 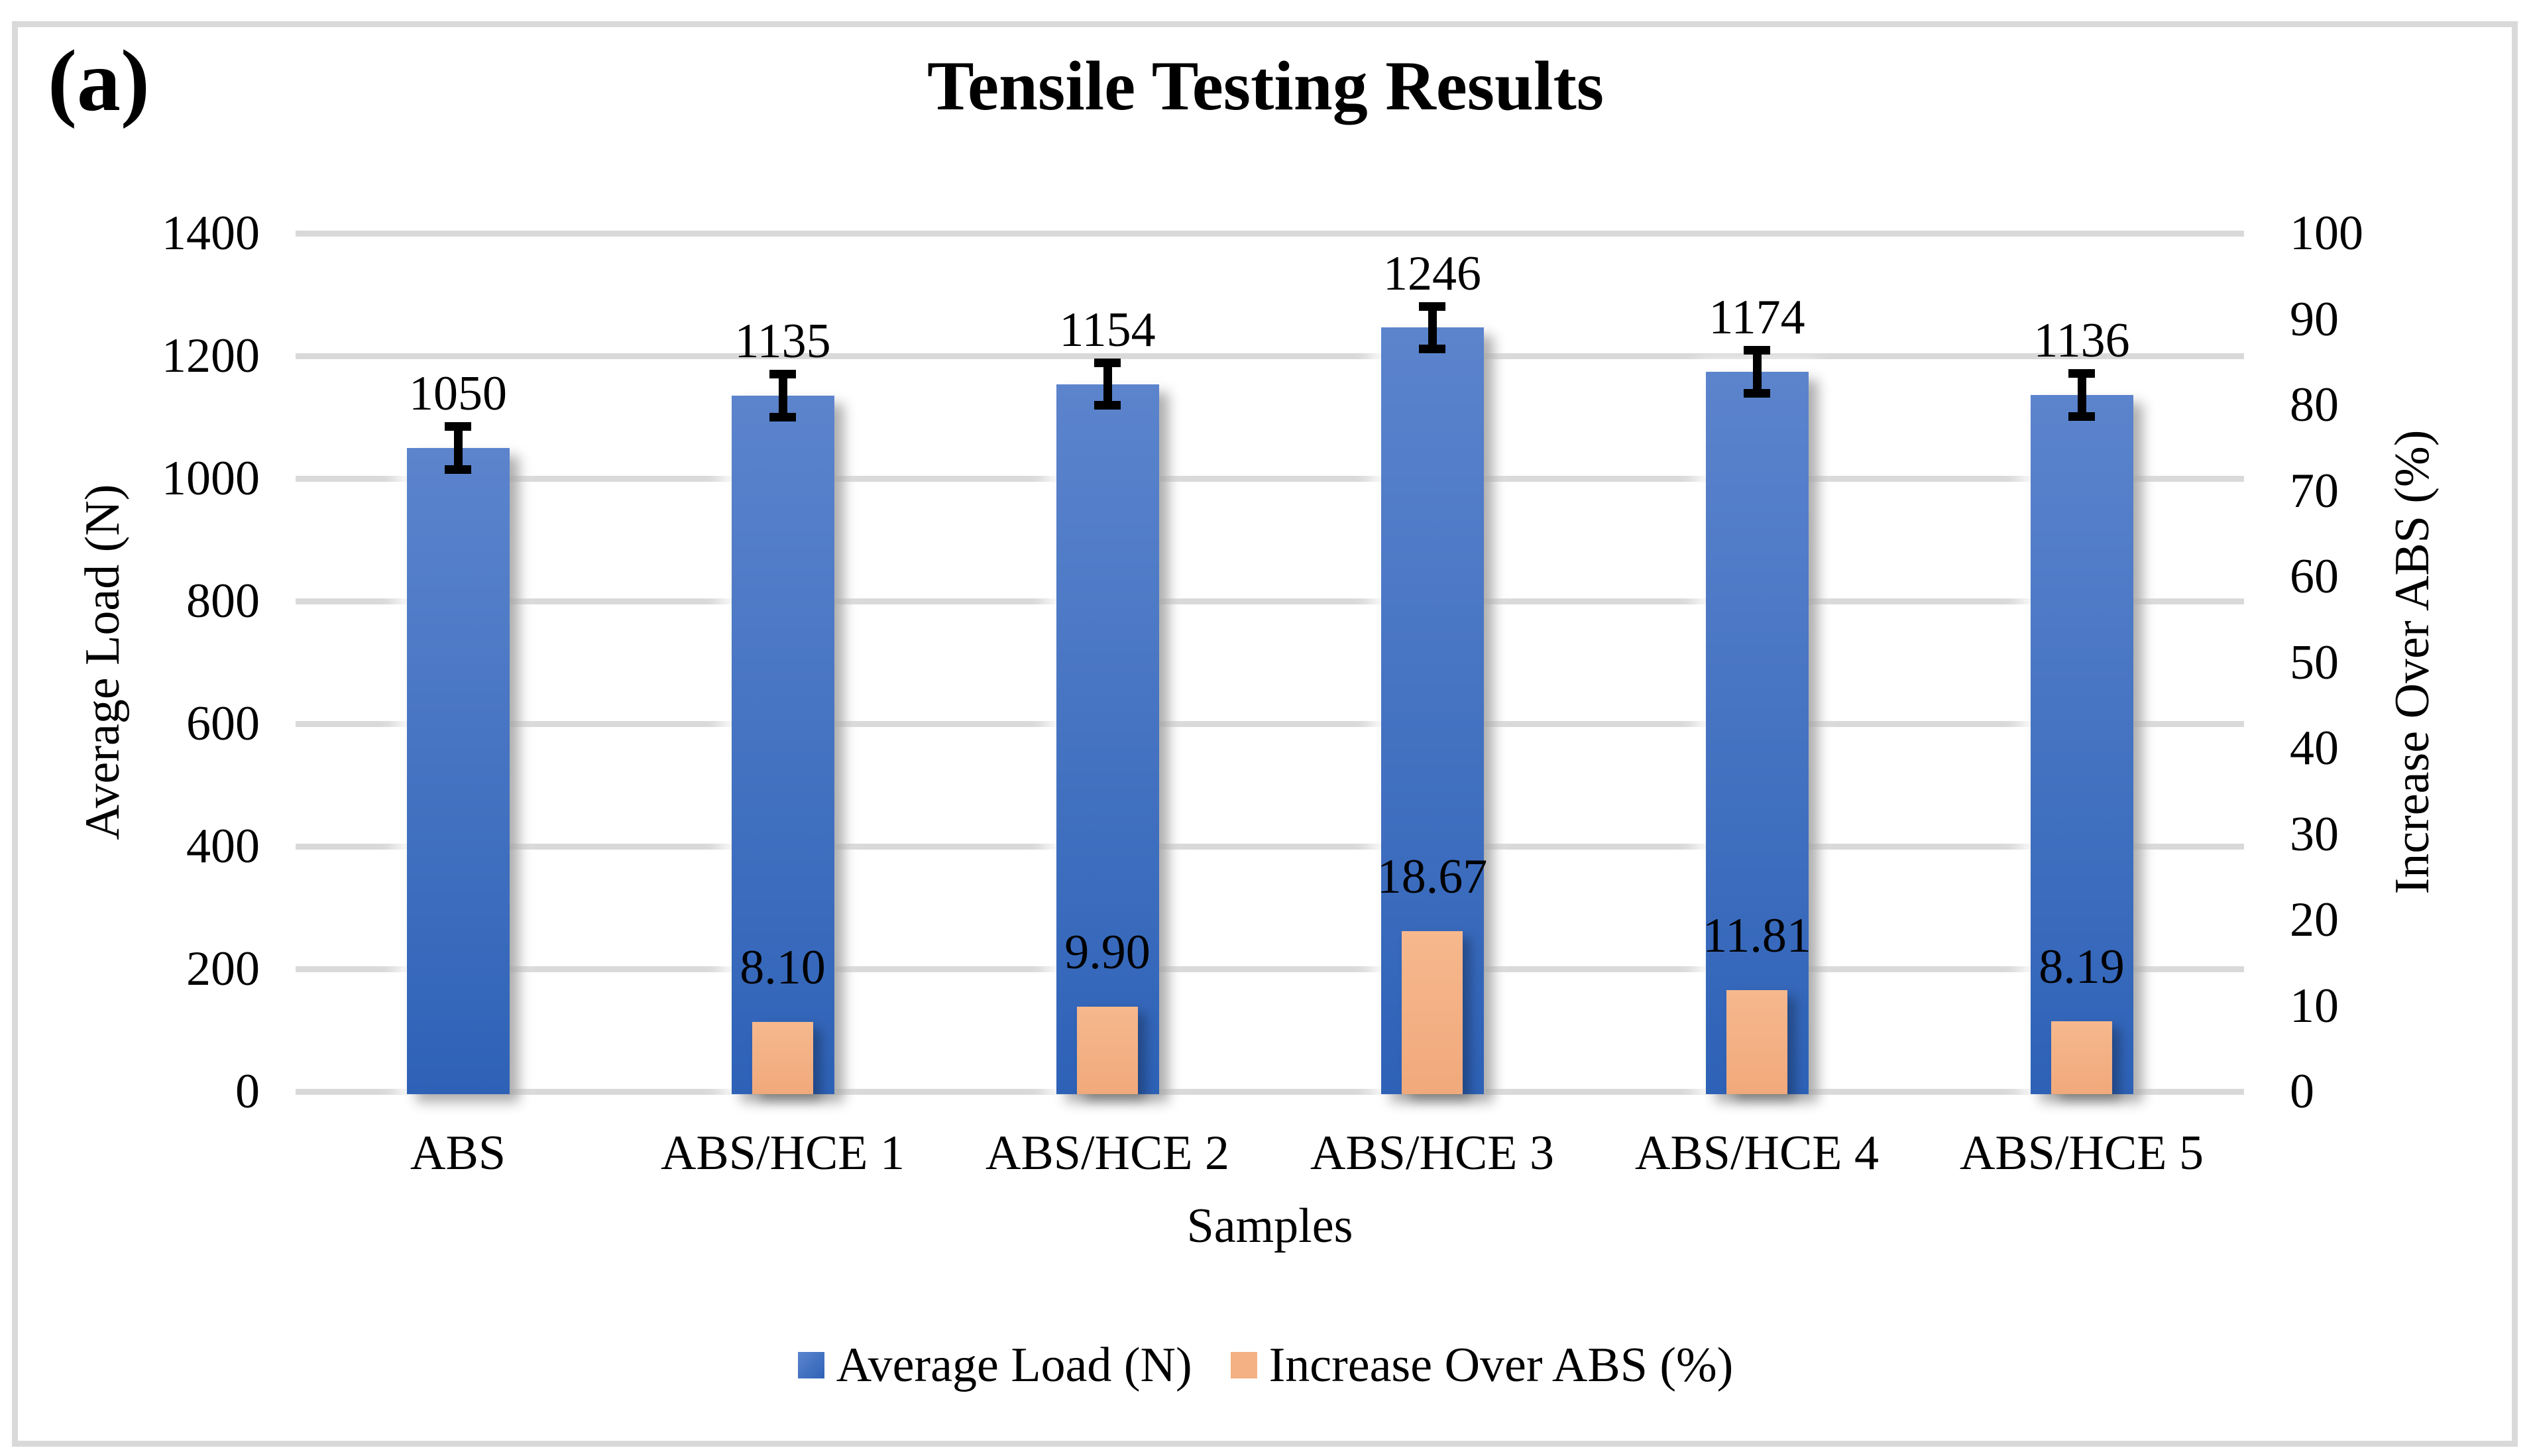 I want to click on legend-item-increase-over-abs: Increase Over ABS (%), so click(x=1482, y=1365).